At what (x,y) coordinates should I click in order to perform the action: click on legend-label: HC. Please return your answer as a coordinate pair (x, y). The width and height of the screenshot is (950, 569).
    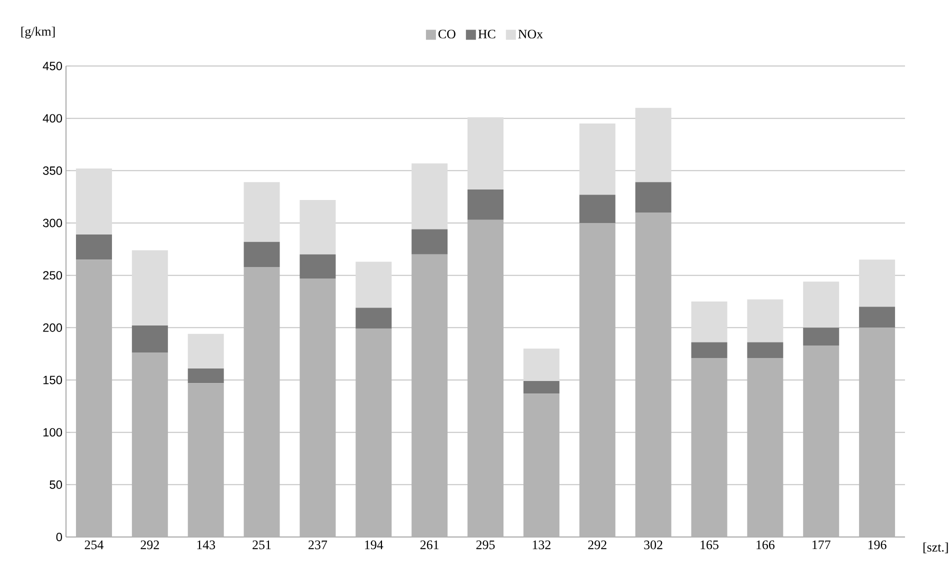
    Looking at the image, I should click on (487, 34).